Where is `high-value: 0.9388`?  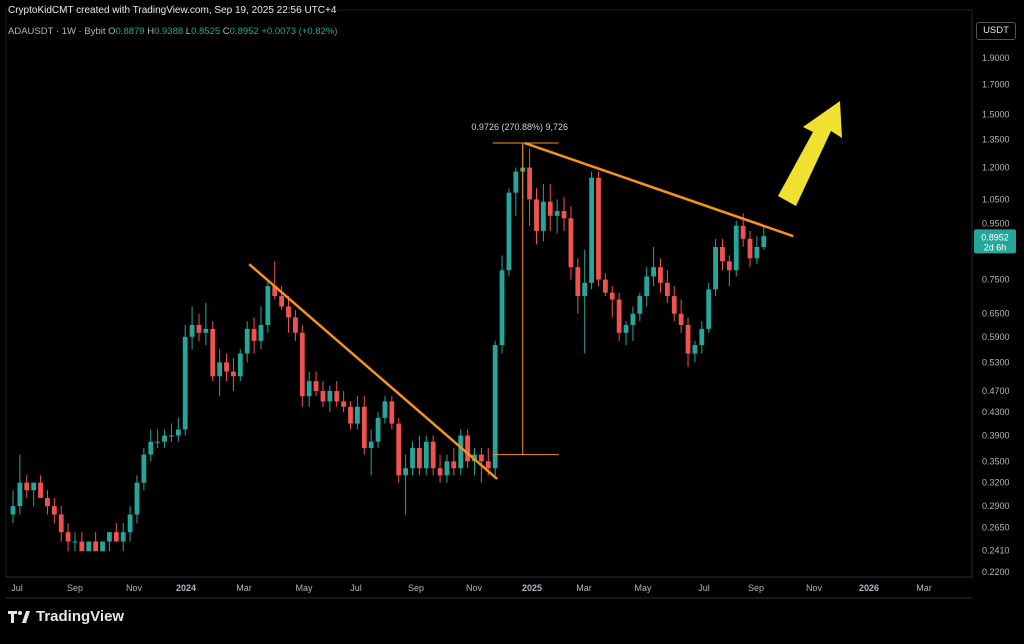 high-value: 0.9388 is located at coordinates (169, 31).